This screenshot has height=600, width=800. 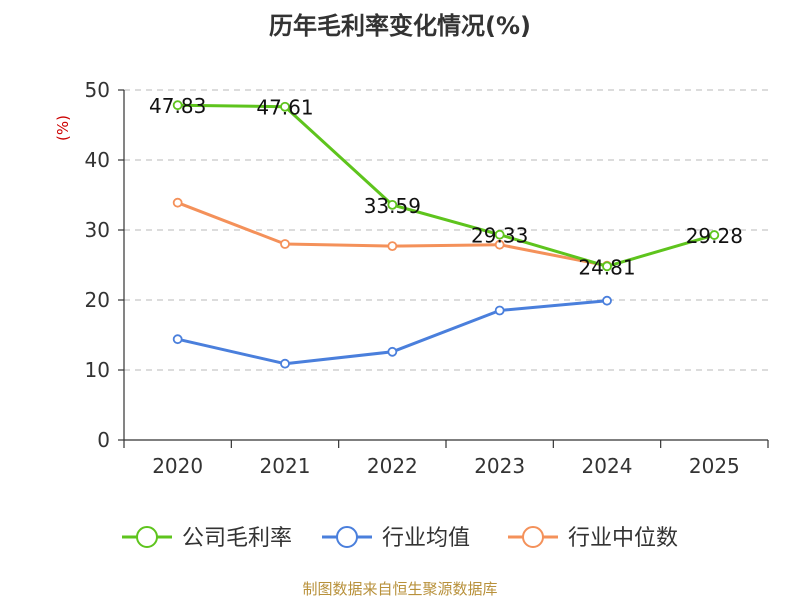 I want to click on data-label: 47.83, so click(x=177, y=106).